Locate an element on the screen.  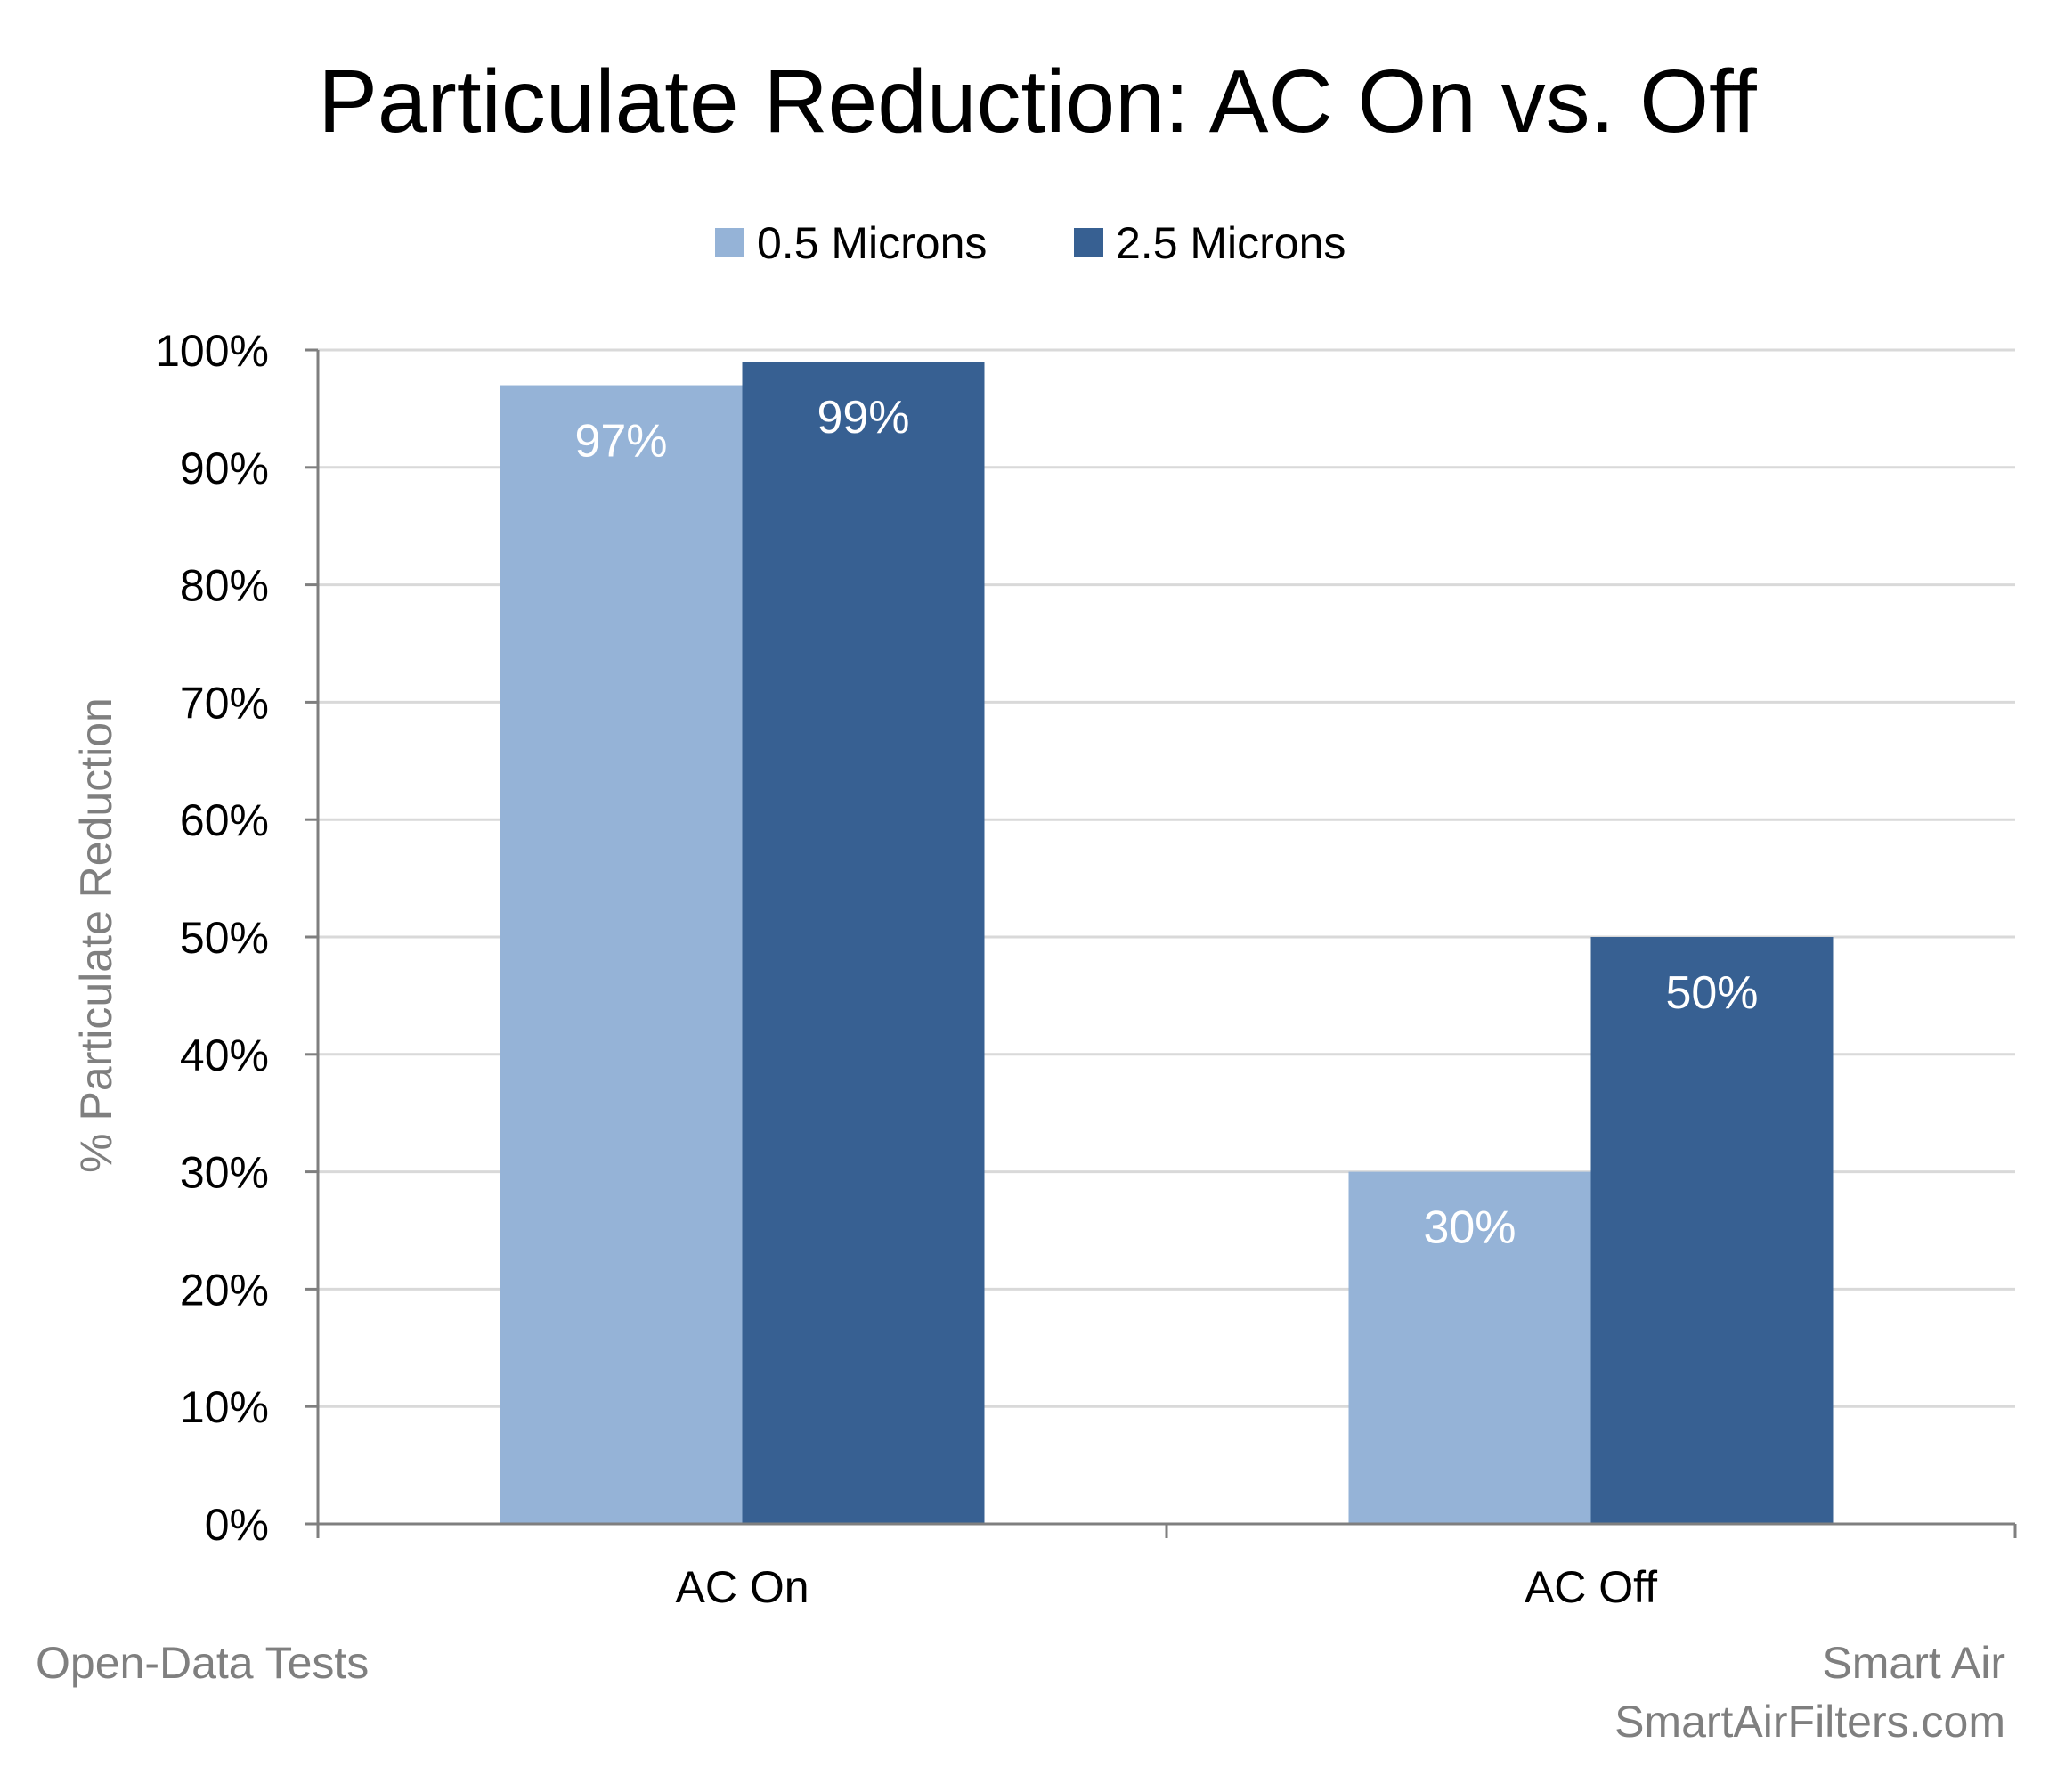
y-tick-label: 30% is located at coordinates (224, 1173).